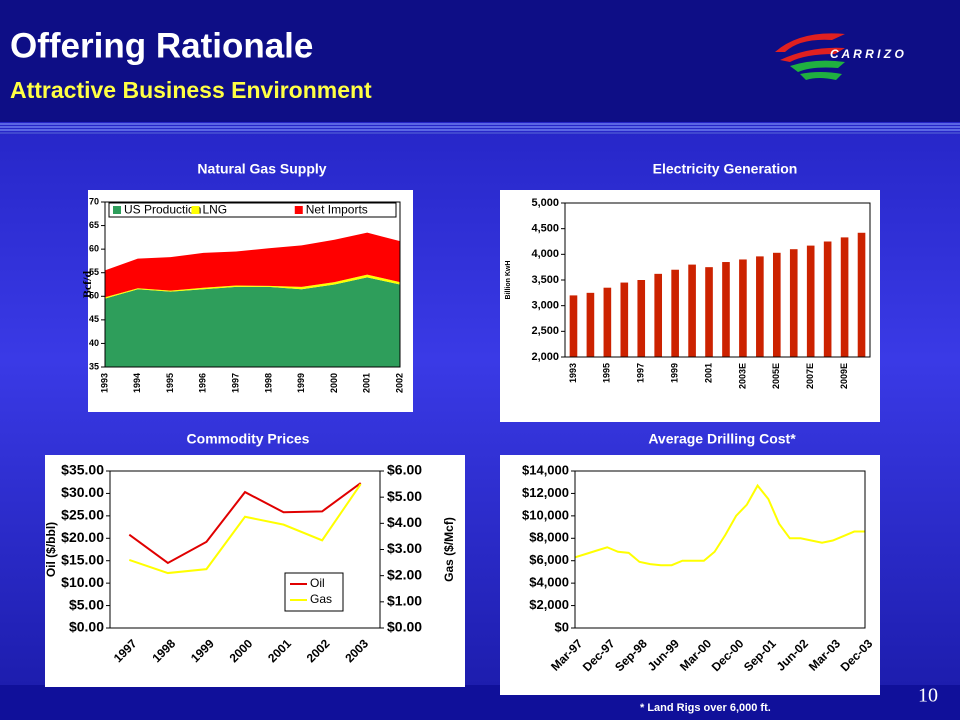  Describe the element at coordinates (545, 280) in the screenshot. I see `y-tick-label: 3,500` at that location.